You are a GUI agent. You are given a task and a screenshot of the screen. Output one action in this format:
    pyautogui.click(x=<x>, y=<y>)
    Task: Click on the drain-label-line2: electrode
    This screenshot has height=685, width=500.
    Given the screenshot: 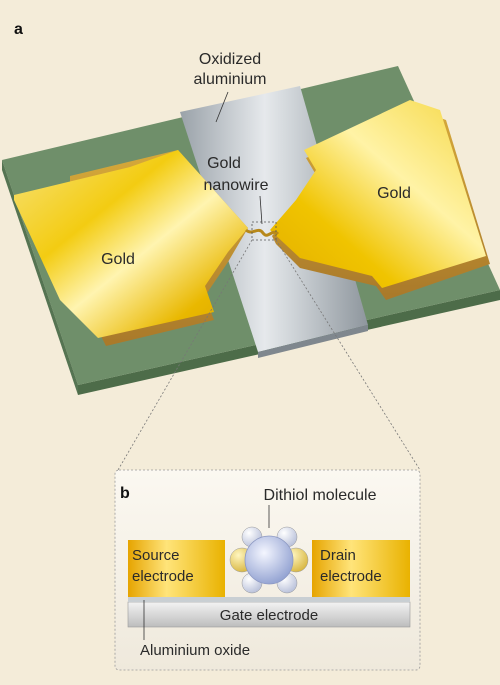 What is the action you would take?
    pyautogui.click(x=351, y=576)
    